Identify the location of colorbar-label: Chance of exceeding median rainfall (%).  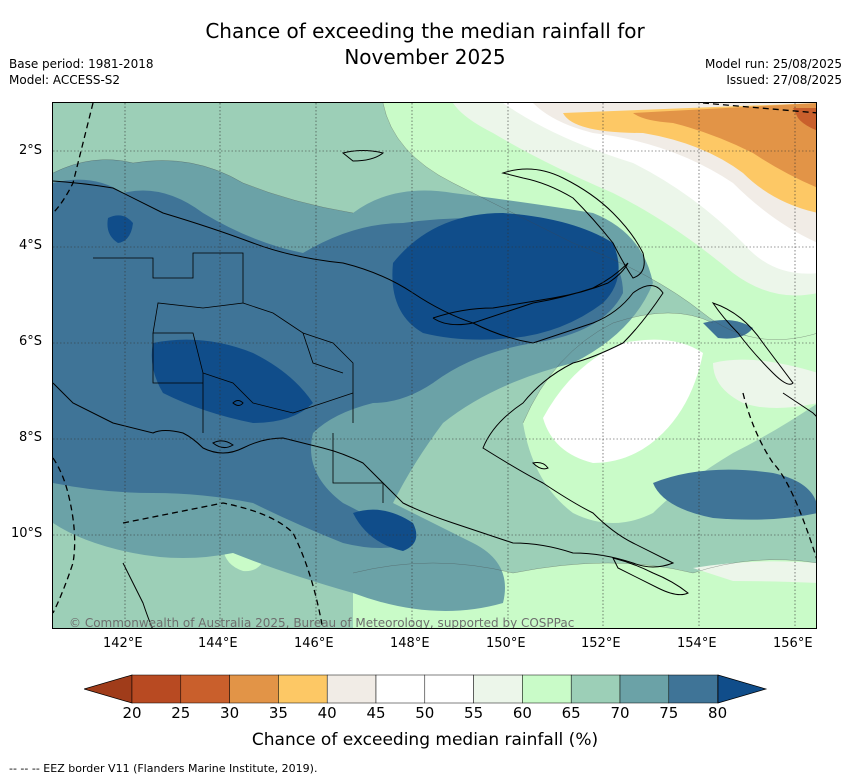
(425, 740).